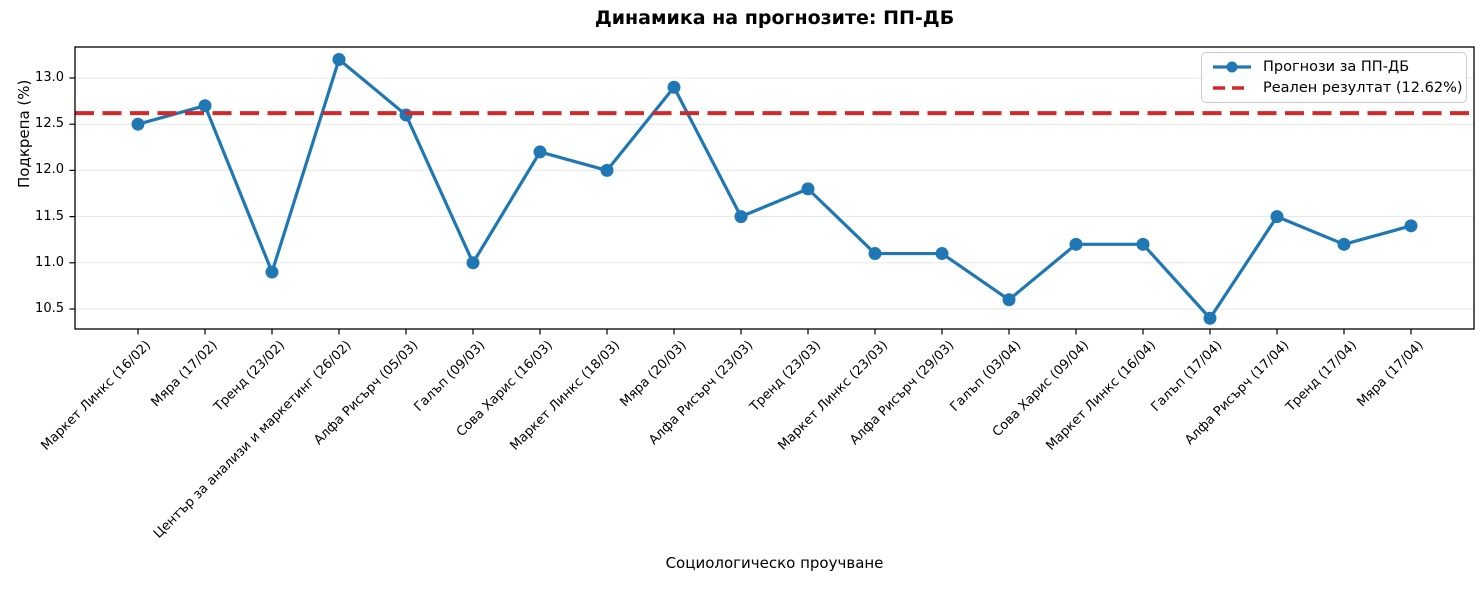 The height and width of the screenshot is (590, 1484). I want to click on legend-line-marker-icon, so click(1232, 67).